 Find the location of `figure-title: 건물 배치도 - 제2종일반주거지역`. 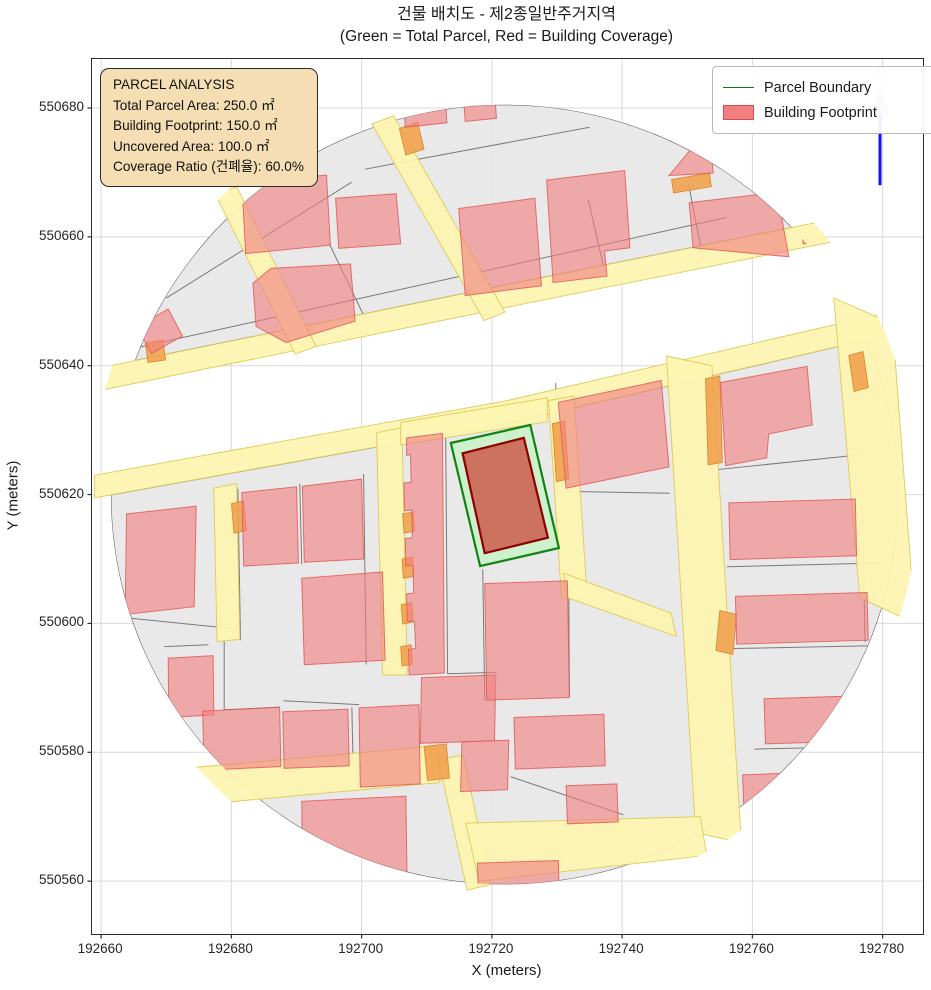

figure-title: 건물 배치도 - 제2종일반주거지역 is located at coordinates (506, 14).